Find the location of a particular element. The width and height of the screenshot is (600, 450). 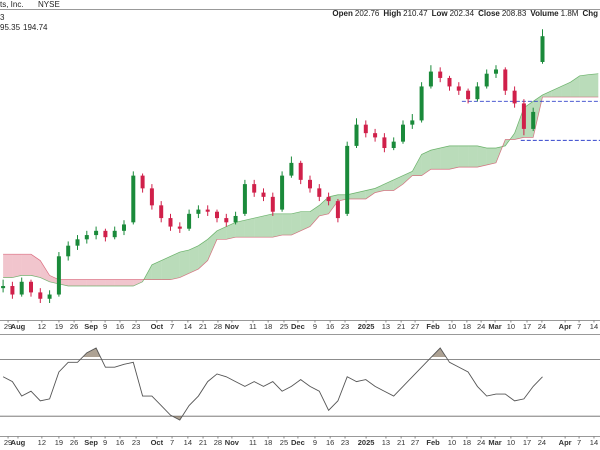

x-tick-label: 17 is located at coordinates (527, 326).